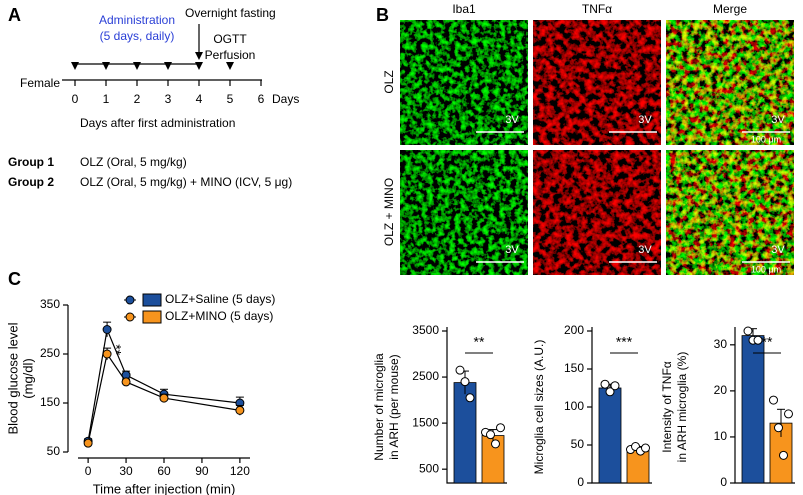 This screenshot has height=495, width=803. What do you see at coordinates (164, 471) in the screenshot?
I see `x-tick-label: 60` at bounding box center [164, 471].